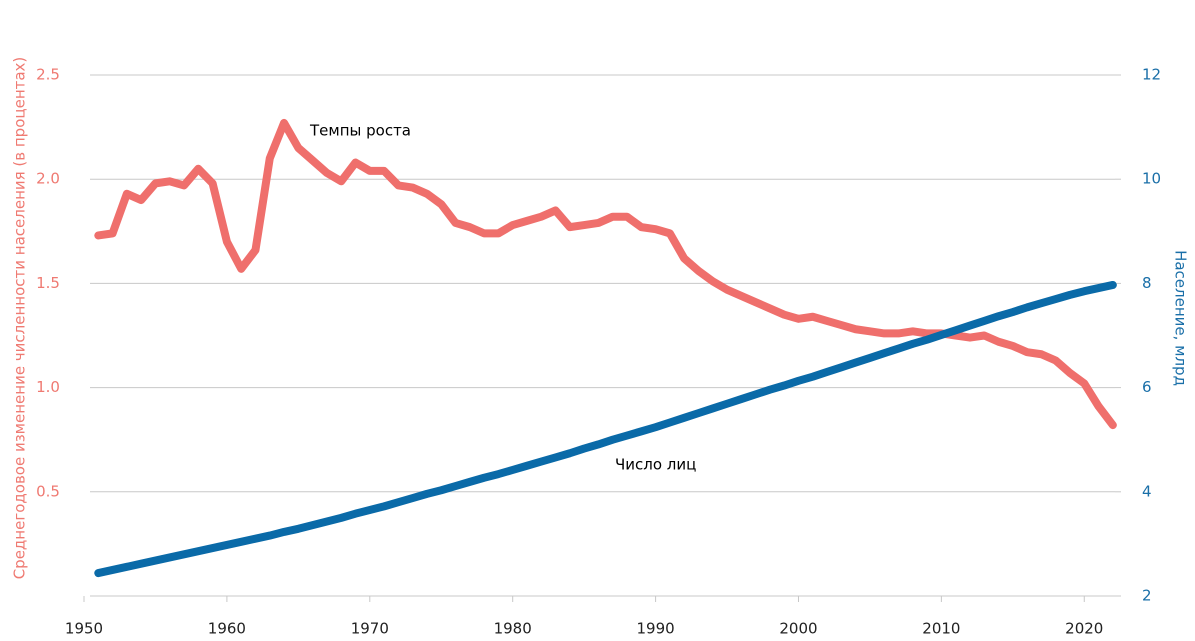 The height and width of the screenshot is (641, 1195). Describe the element at coordinates (1147, 596) in the screenshot. I see `y2-tick-label: 2` at that location.